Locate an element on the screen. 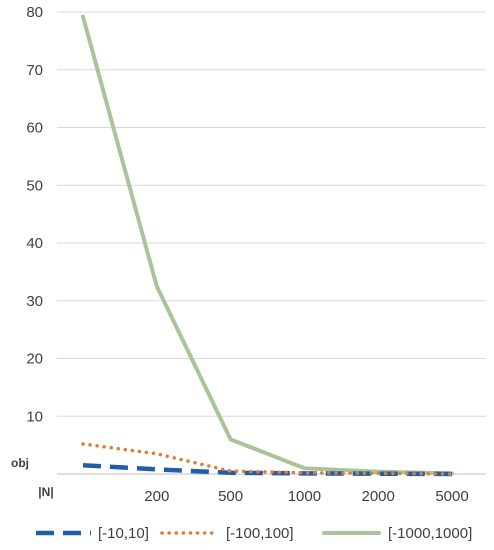  x-tick-label: 2000 is located at coordinates (378, 496).